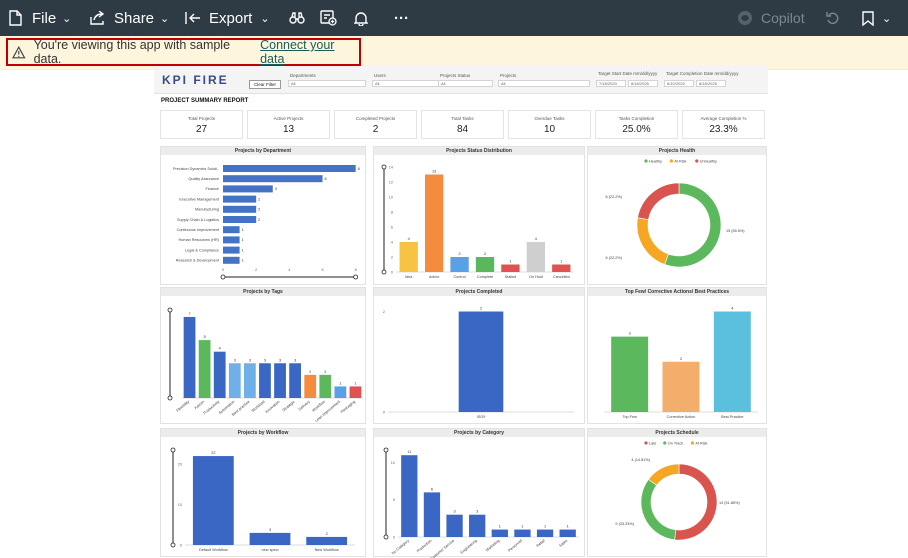  I want to click on copilot-icon, so click(745, 18).